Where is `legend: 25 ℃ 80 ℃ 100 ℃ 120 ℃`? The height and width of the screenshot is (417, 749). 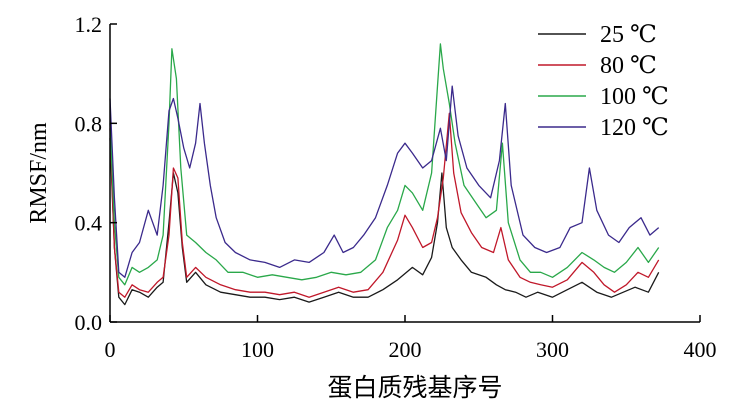 legend: 25 ℃ 80 ℃ 100 ℃ 120 ℃ is located at coordinates (603, 81).